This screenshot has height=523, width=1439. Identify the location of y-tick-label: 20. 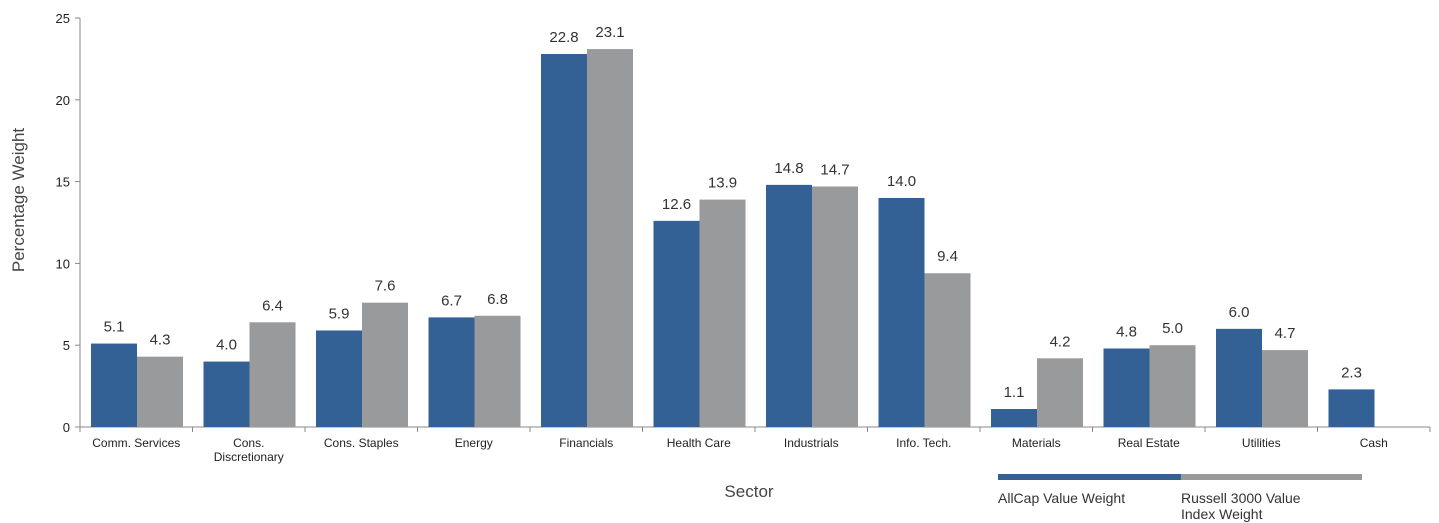
(63, 100).